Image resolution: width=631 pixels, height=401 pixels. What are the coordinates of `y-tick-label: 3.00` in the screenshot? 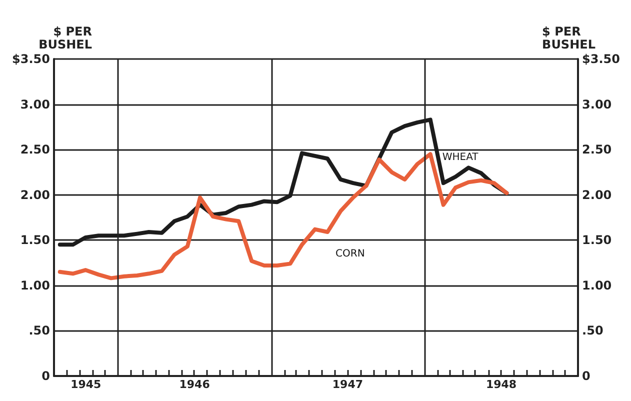 It's located at (35, 104).